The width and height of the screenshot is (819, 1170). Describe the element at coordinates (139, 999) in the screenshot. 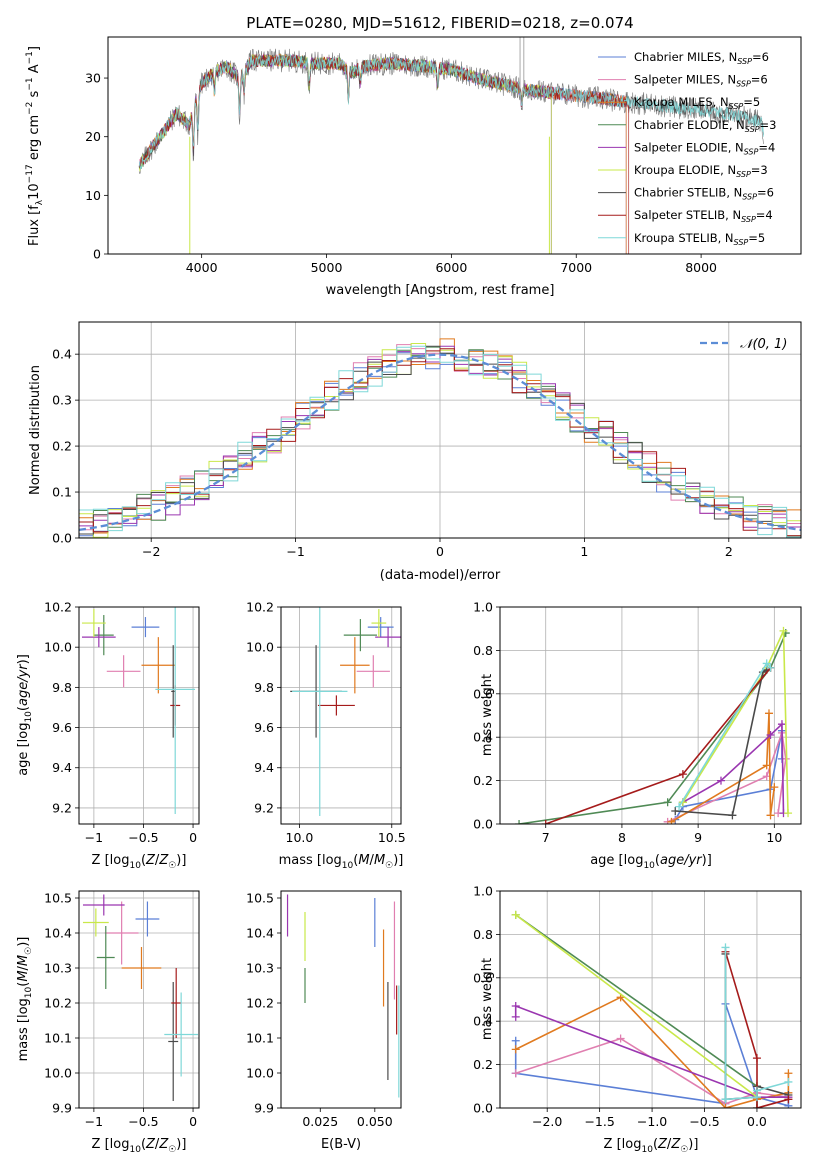

I see `mass-vs-Z-frame` at that location.